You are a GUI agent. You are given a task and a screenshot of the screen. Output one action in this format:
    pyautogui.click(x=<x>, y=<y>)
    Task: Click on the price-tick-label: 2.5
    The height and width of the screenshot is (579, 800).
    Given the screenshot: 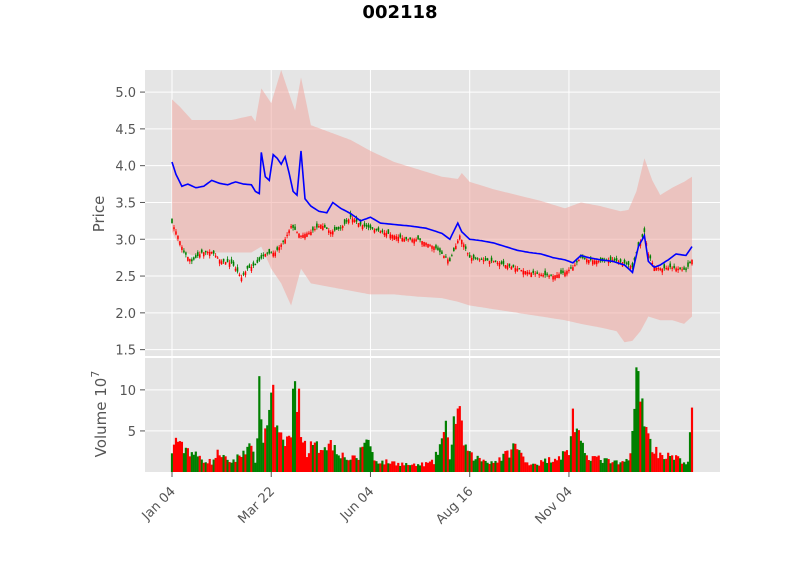 What is the action you would take?
    pyautogui.click(x=125, y=277)
    